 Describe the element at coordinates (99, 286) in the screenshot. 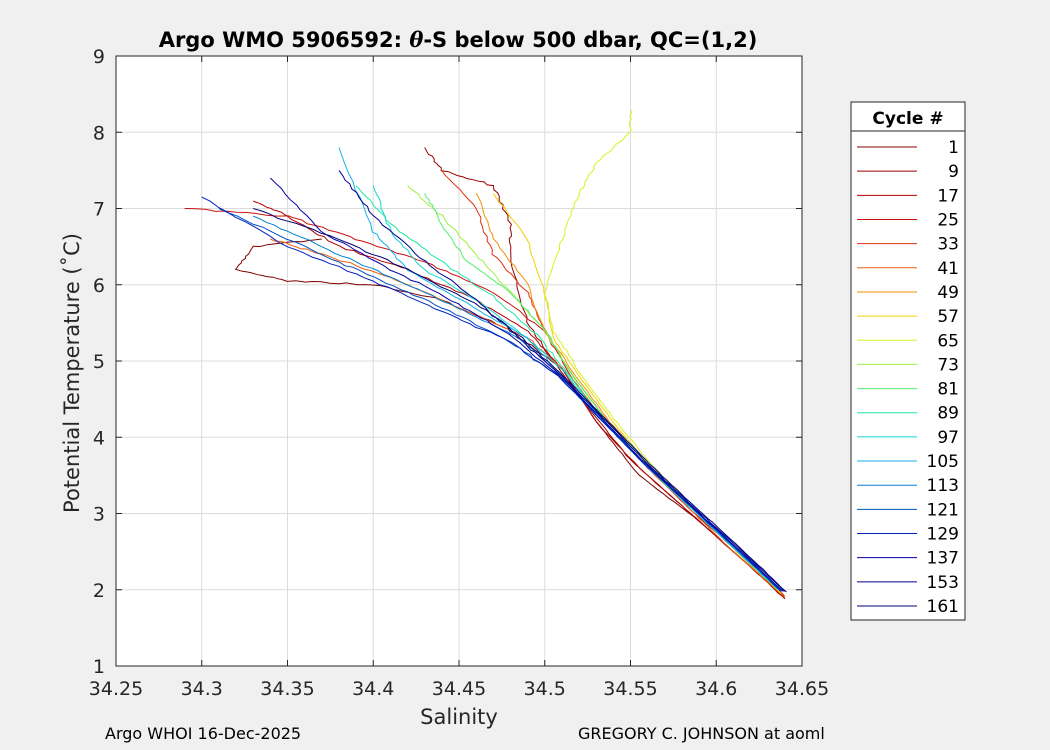

I see `y-tick-label: 6` at that location.